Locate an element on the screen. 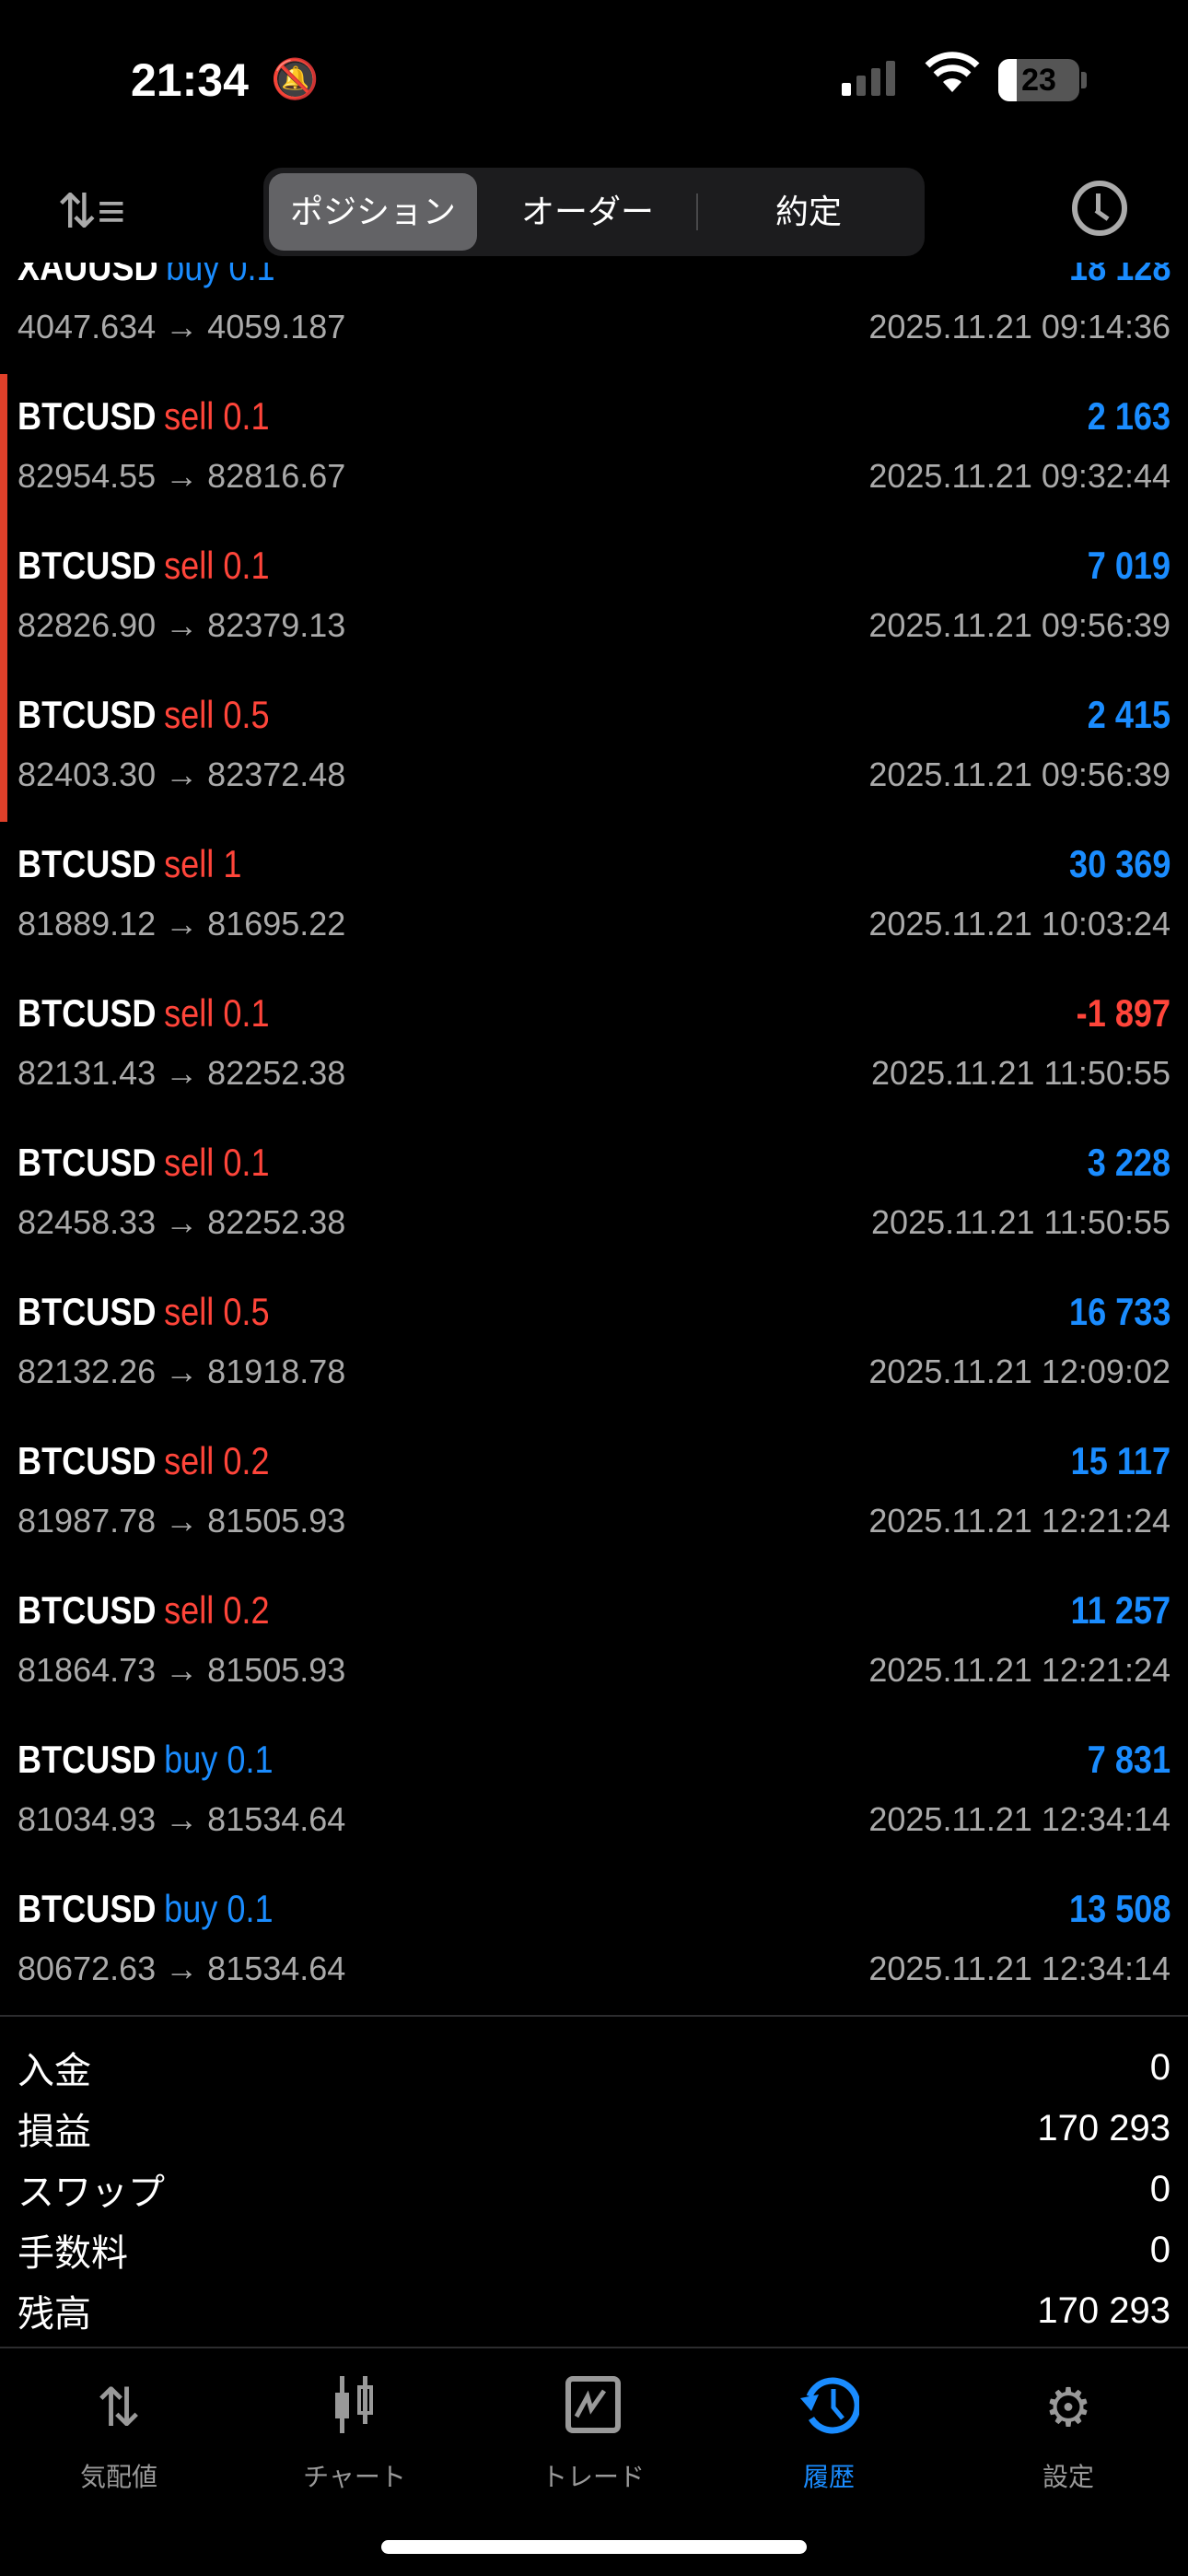 This screenshot has width=1188, height=2576. open-price: 82131.43 is located at coordinates (87, 1073).